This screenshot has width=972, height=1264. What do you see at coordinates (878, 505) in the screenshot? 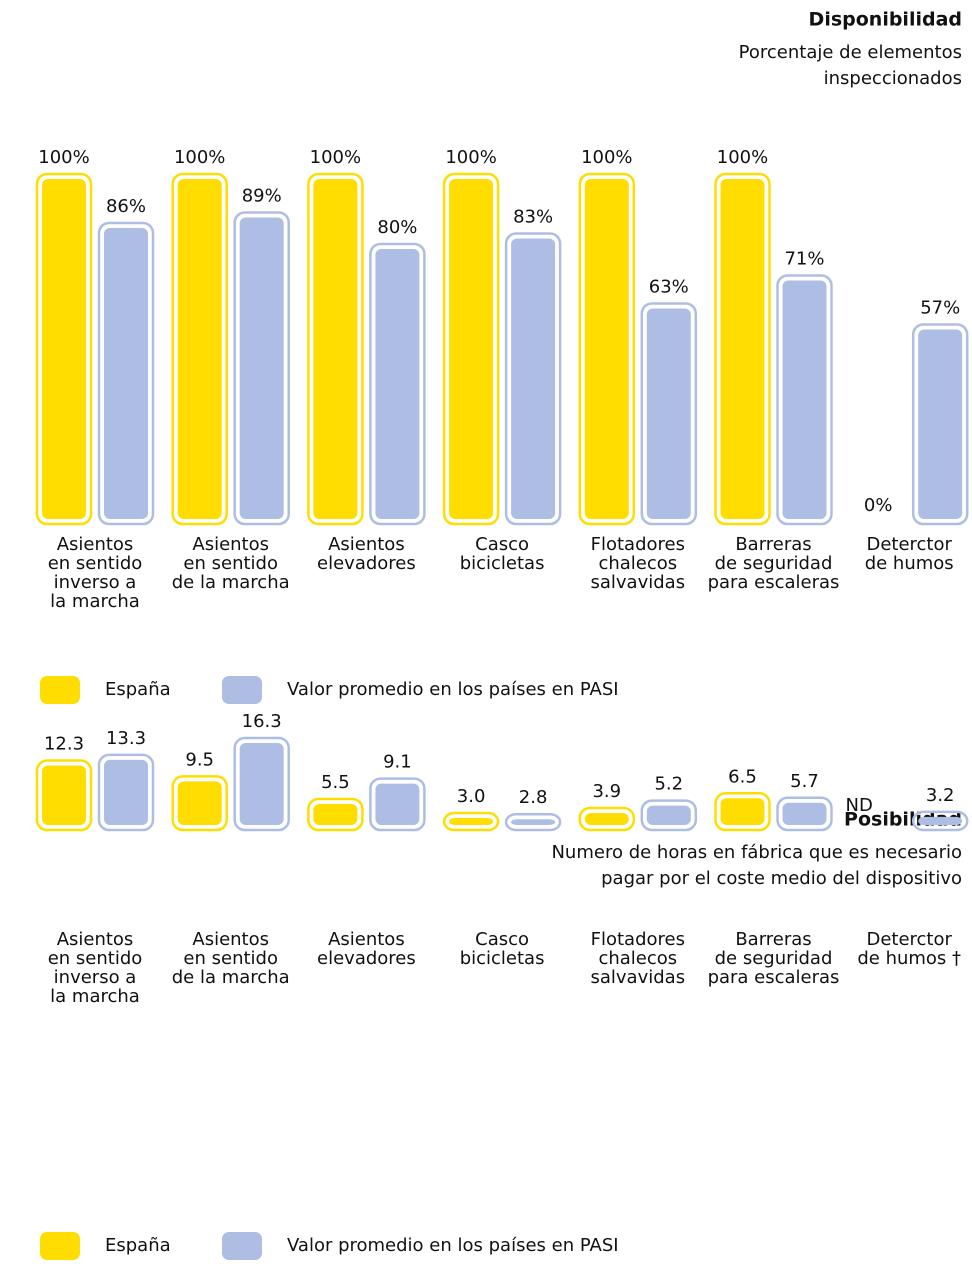
I see `value-label: 0%` at bounding box center [878, 505].